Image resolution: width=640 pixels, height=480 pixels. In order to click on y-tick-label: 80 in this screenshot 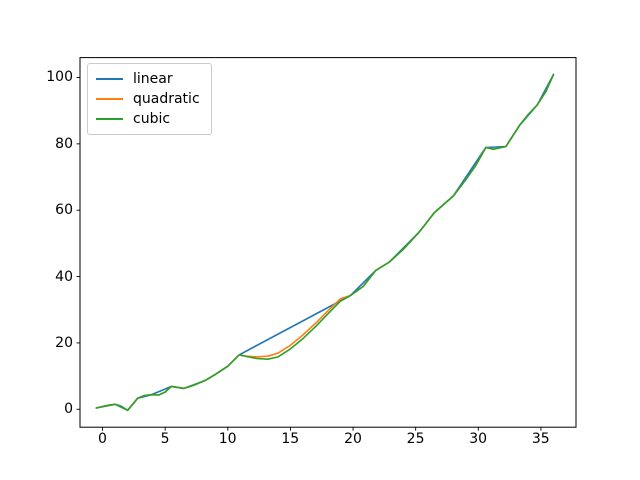, I will do `click(64, 143)`.